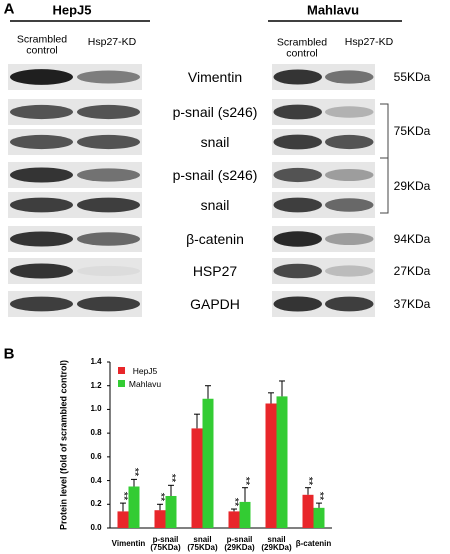  What do you see at coordinates (9, 9) in the screenshot?
I see `panel-label: A` at bounding box center [9, 9].